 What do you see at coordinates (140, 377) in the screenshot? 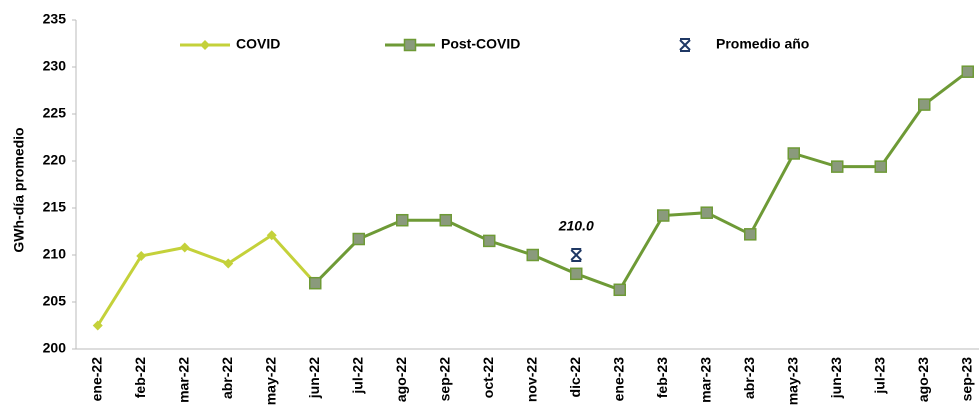
I see `x-tick-label: feb-22` at bounding box center [140, 377].